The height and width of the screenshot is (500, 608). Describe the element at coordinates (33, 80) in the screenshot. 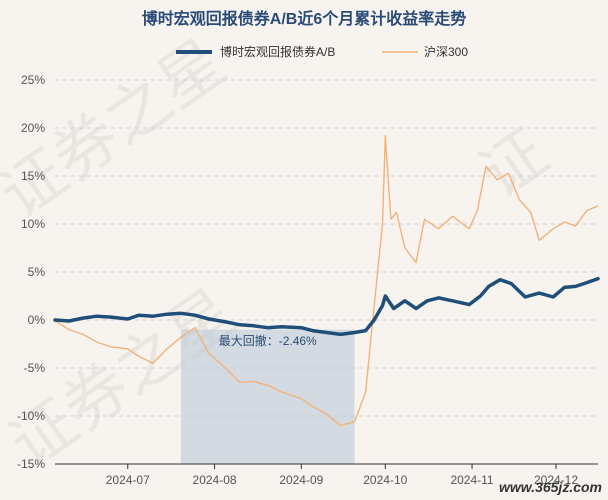

I see `y-tick-label: 25%` at that location.